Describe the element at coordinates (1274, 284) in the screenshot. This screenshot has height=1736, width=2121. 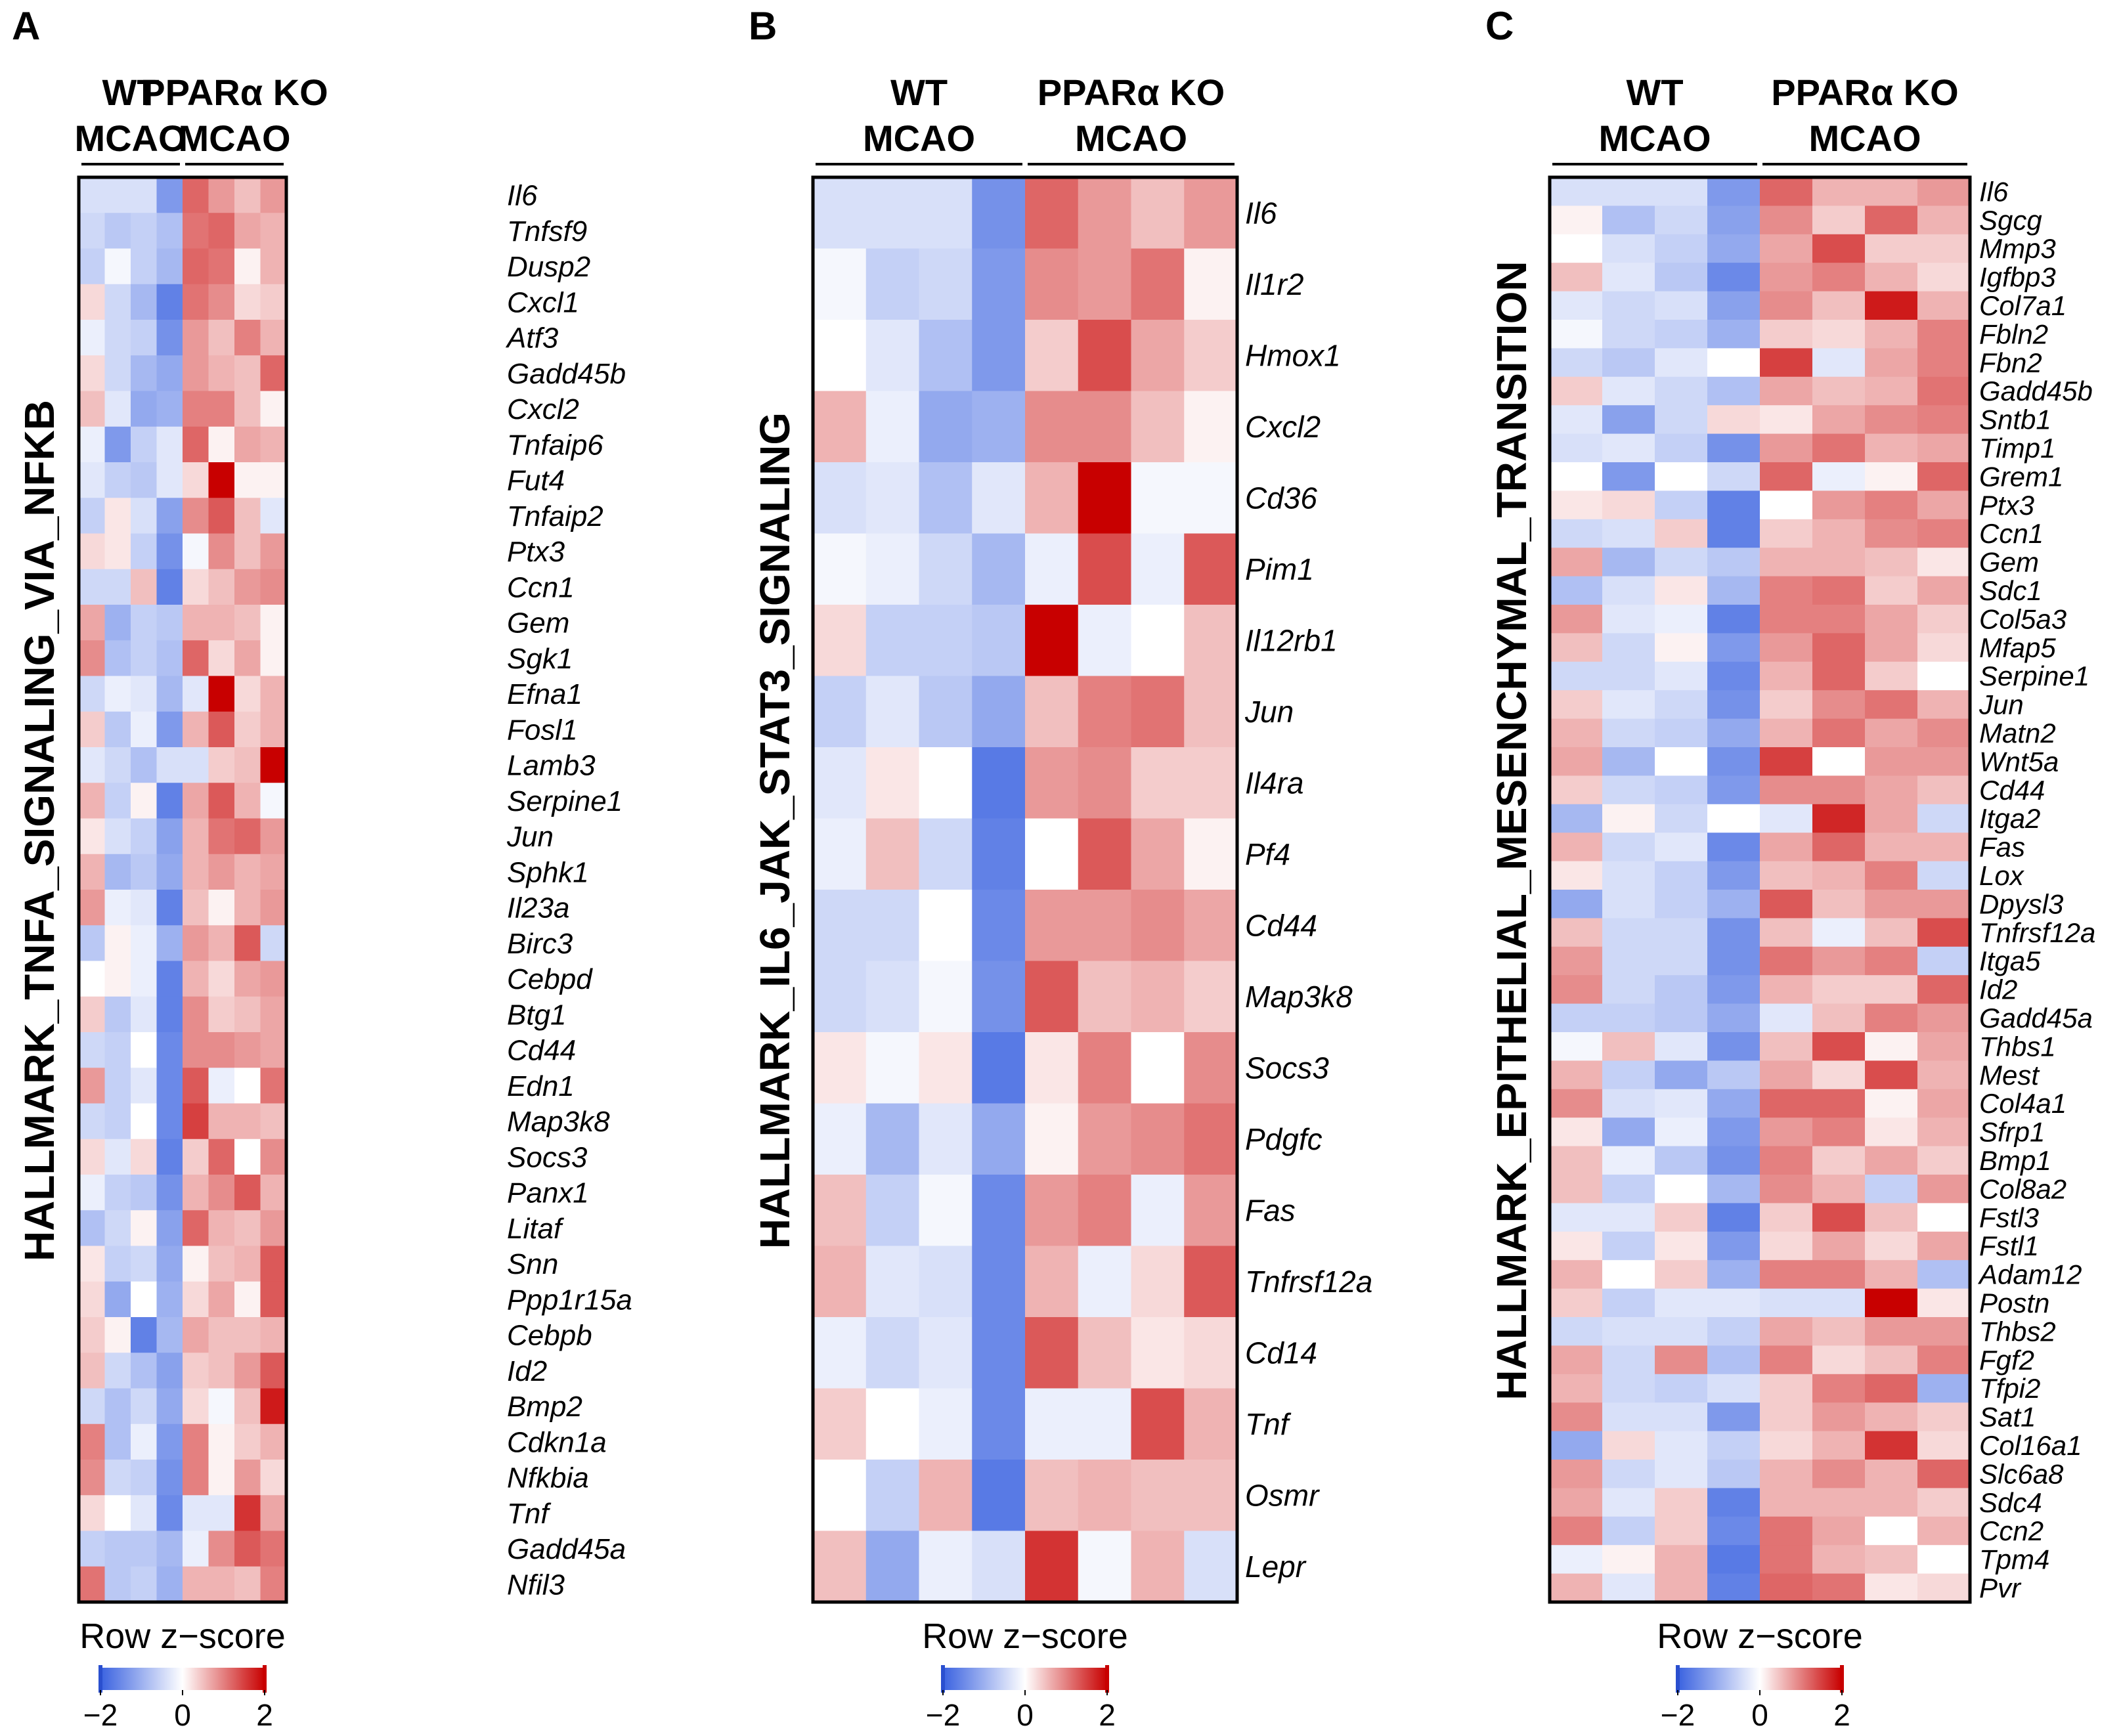
I see `gene-label: Il1r2` at that location.